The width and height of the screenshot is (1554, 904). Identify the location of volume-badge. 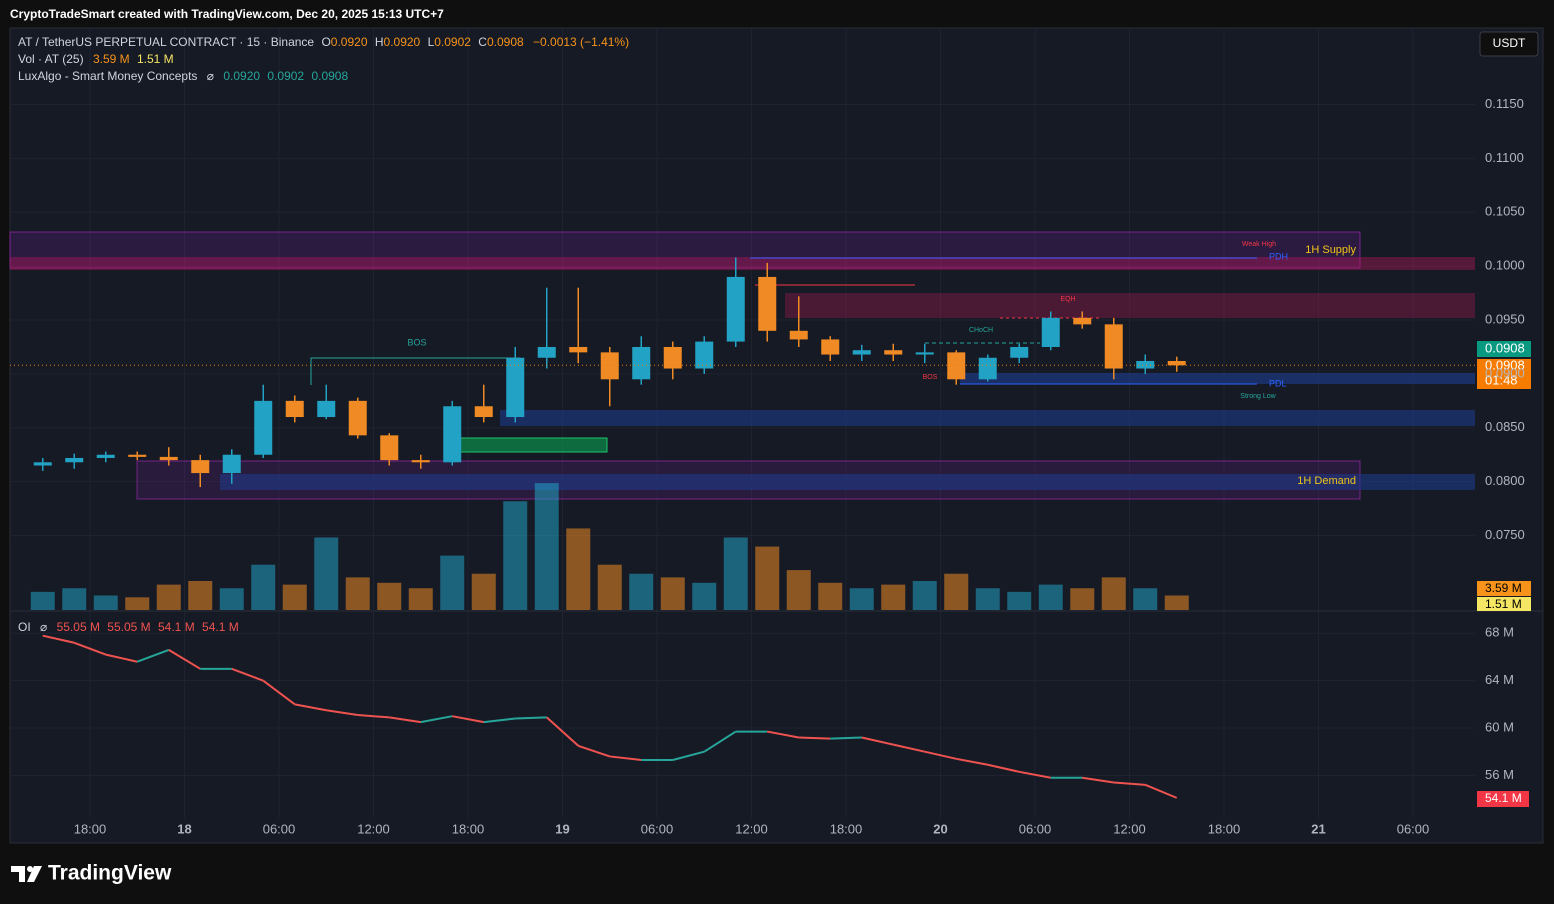
(1504, 588).